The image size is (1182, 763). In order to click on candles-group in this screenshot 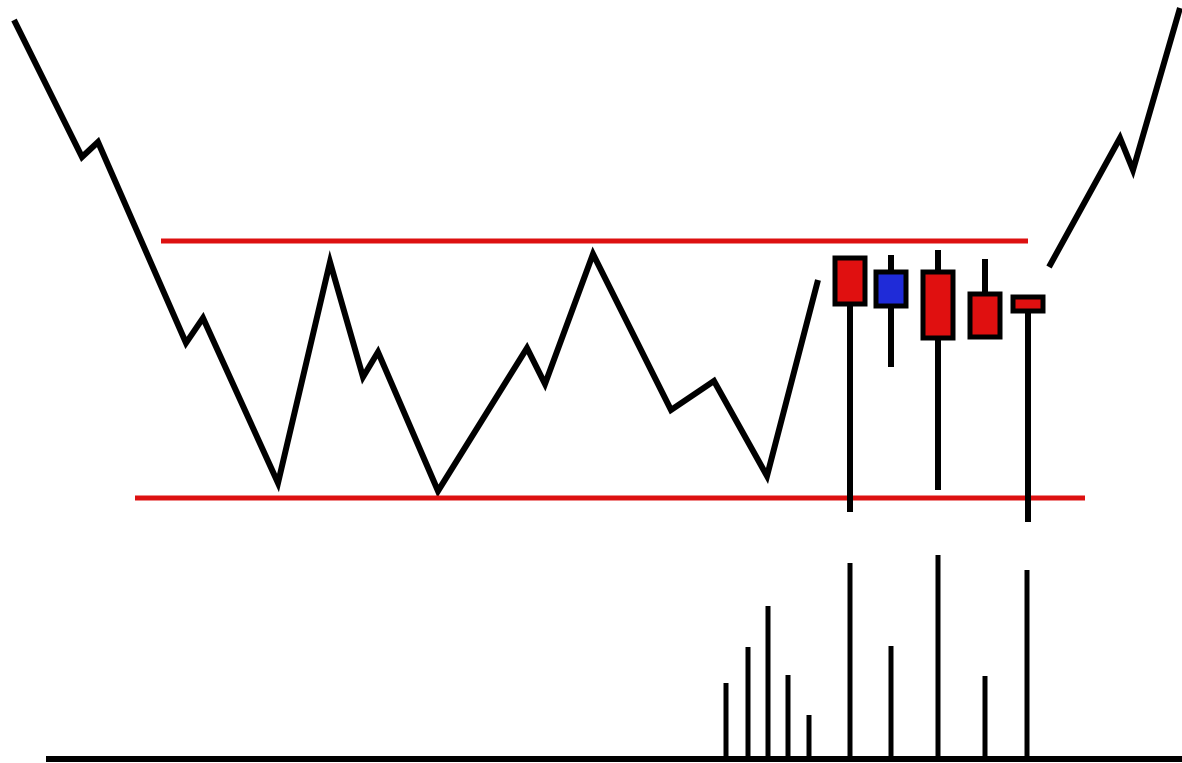, I will do `click(939, 386)`.